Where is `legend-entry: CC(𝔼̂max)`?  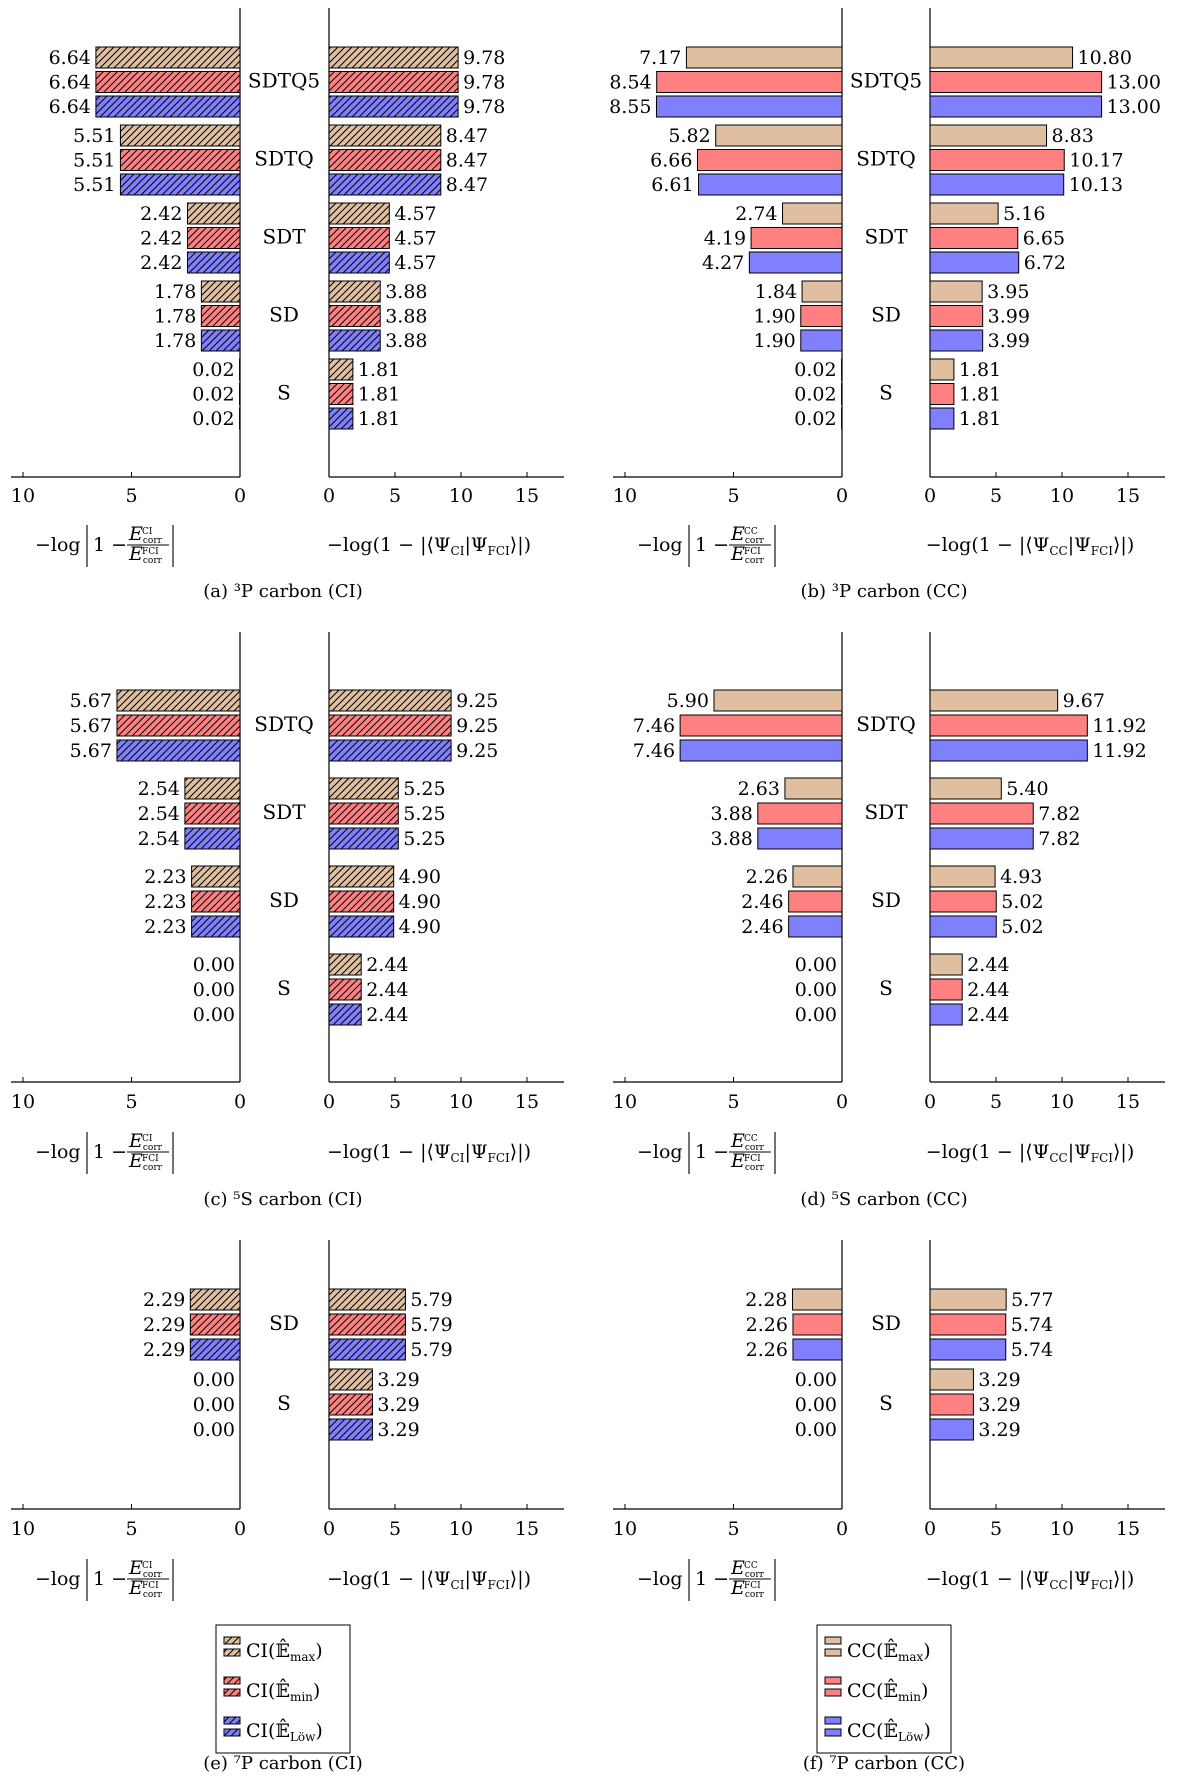 legend-entry: CC(𝔼̂max) is located at coordinates (889, 1651).